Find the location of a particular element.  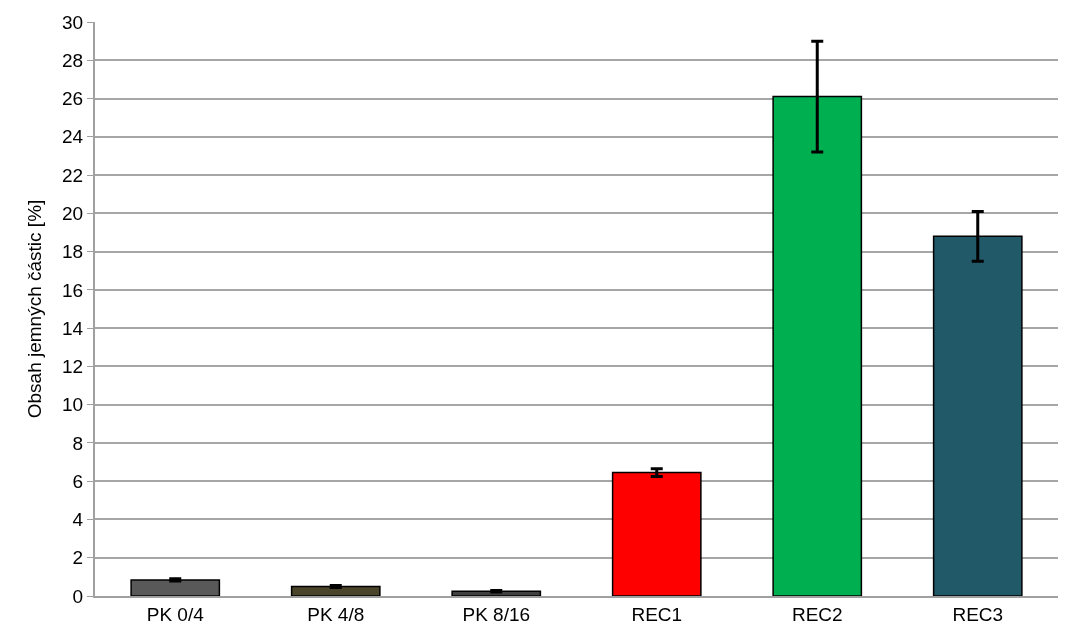

y-tick-label: 18 is located at coordinates (73, 252).